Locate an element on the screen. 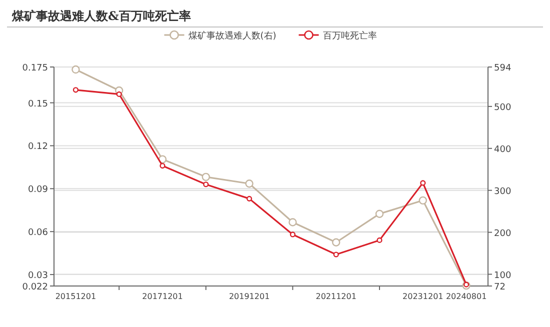  x-tick-label: 20171201 is located at coordinates (162, 296).